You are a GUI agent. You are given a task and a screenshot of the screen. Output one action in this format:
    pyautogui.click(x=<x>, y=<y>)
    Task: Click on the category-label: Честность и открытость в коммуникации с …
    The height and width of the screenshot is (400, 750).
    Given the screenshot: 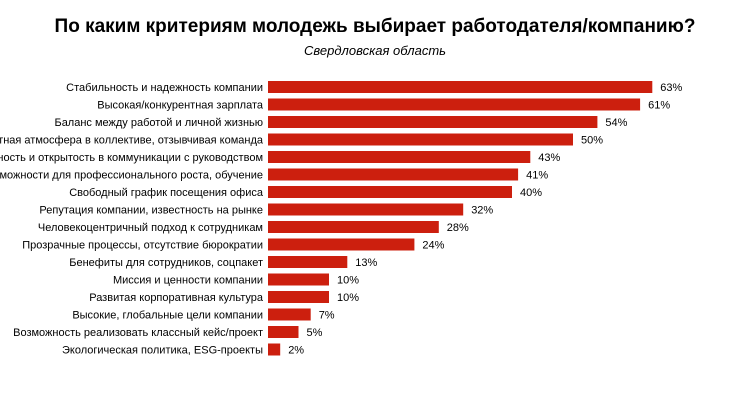 What is the action you would take?
    pyautogui.click(x=131, y=158)
    